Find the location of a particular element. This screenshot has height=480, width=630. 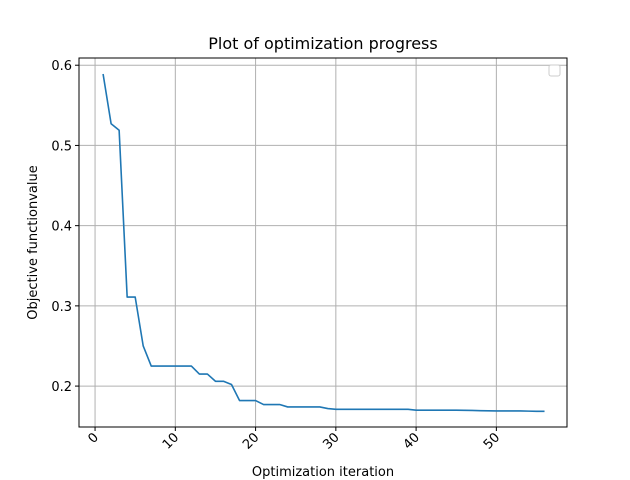

y-axis-ticks: 0.2 0.3 0.4 0.5 0.6 is located at coordinates (65, 227).